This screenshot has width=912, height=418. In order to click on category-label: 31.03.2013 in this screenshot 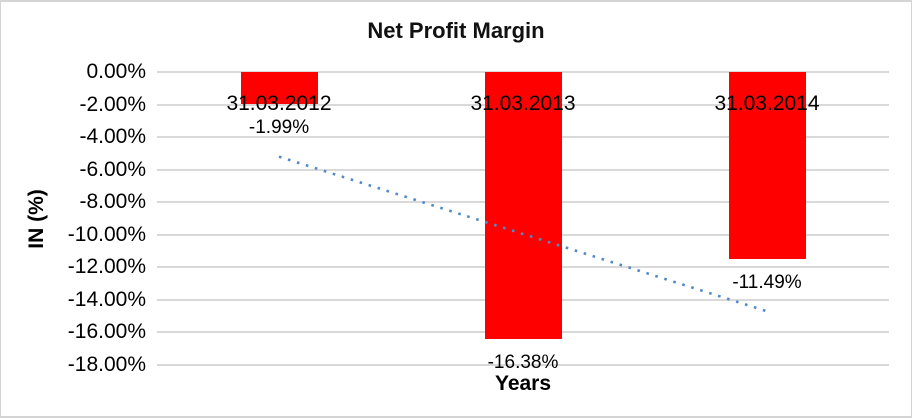, I will do `click(523, 103)`.